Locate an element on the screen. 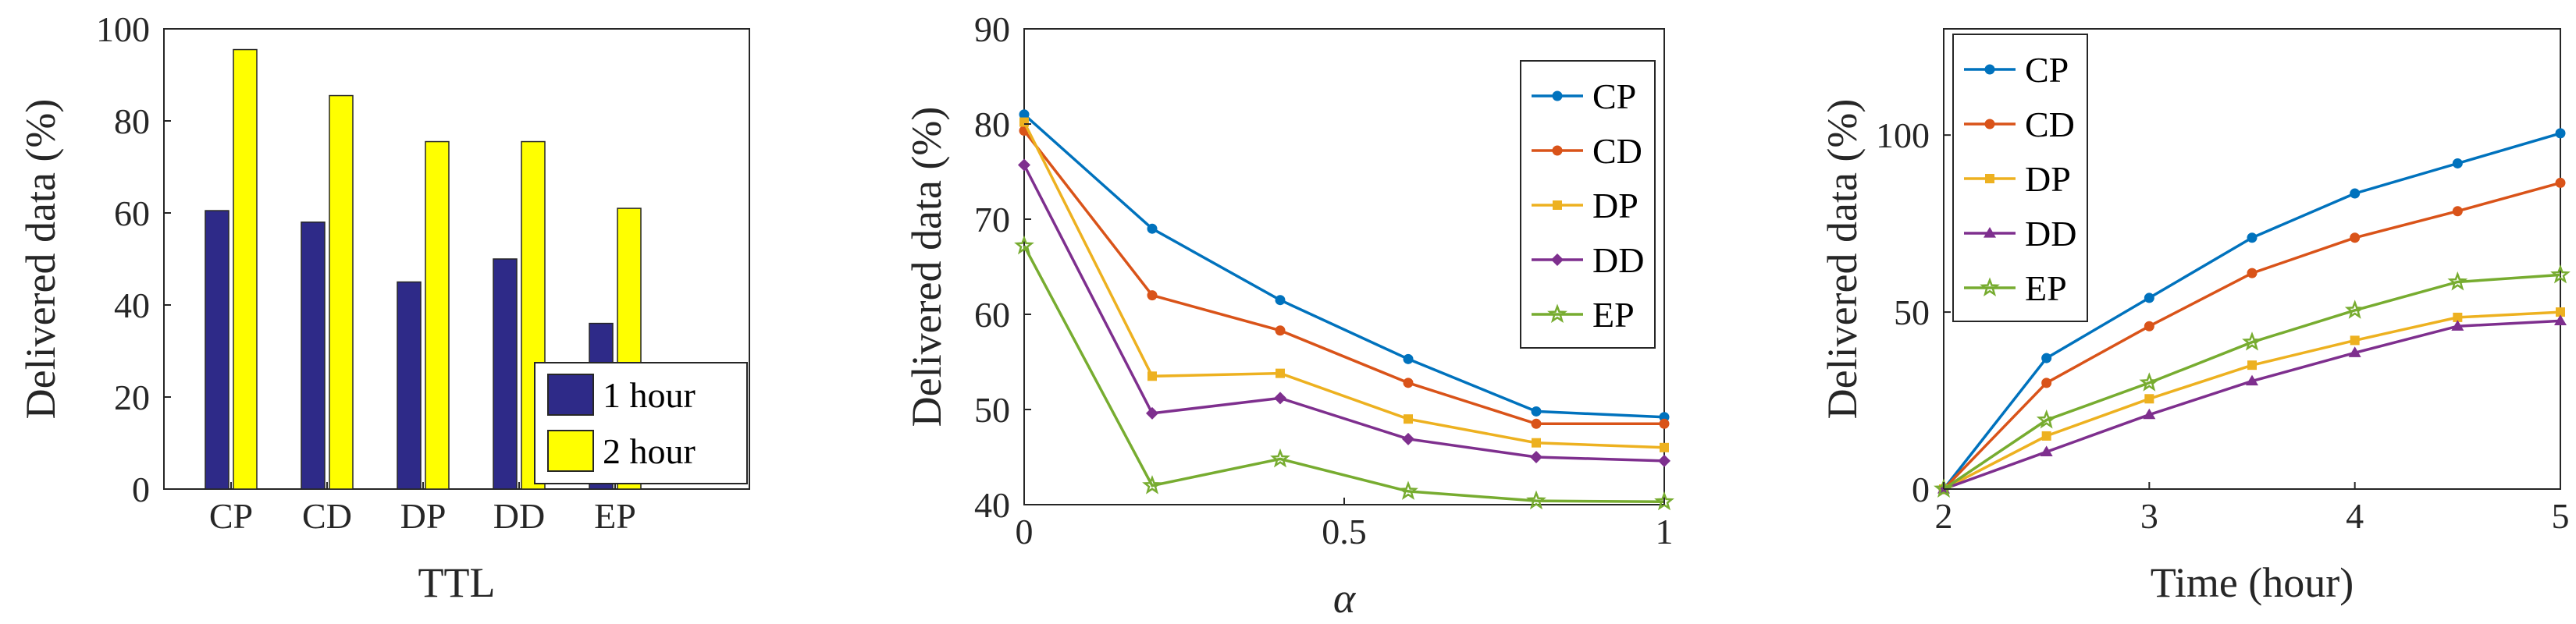  x-tick-label: DP is located at coordinates (424, 516).